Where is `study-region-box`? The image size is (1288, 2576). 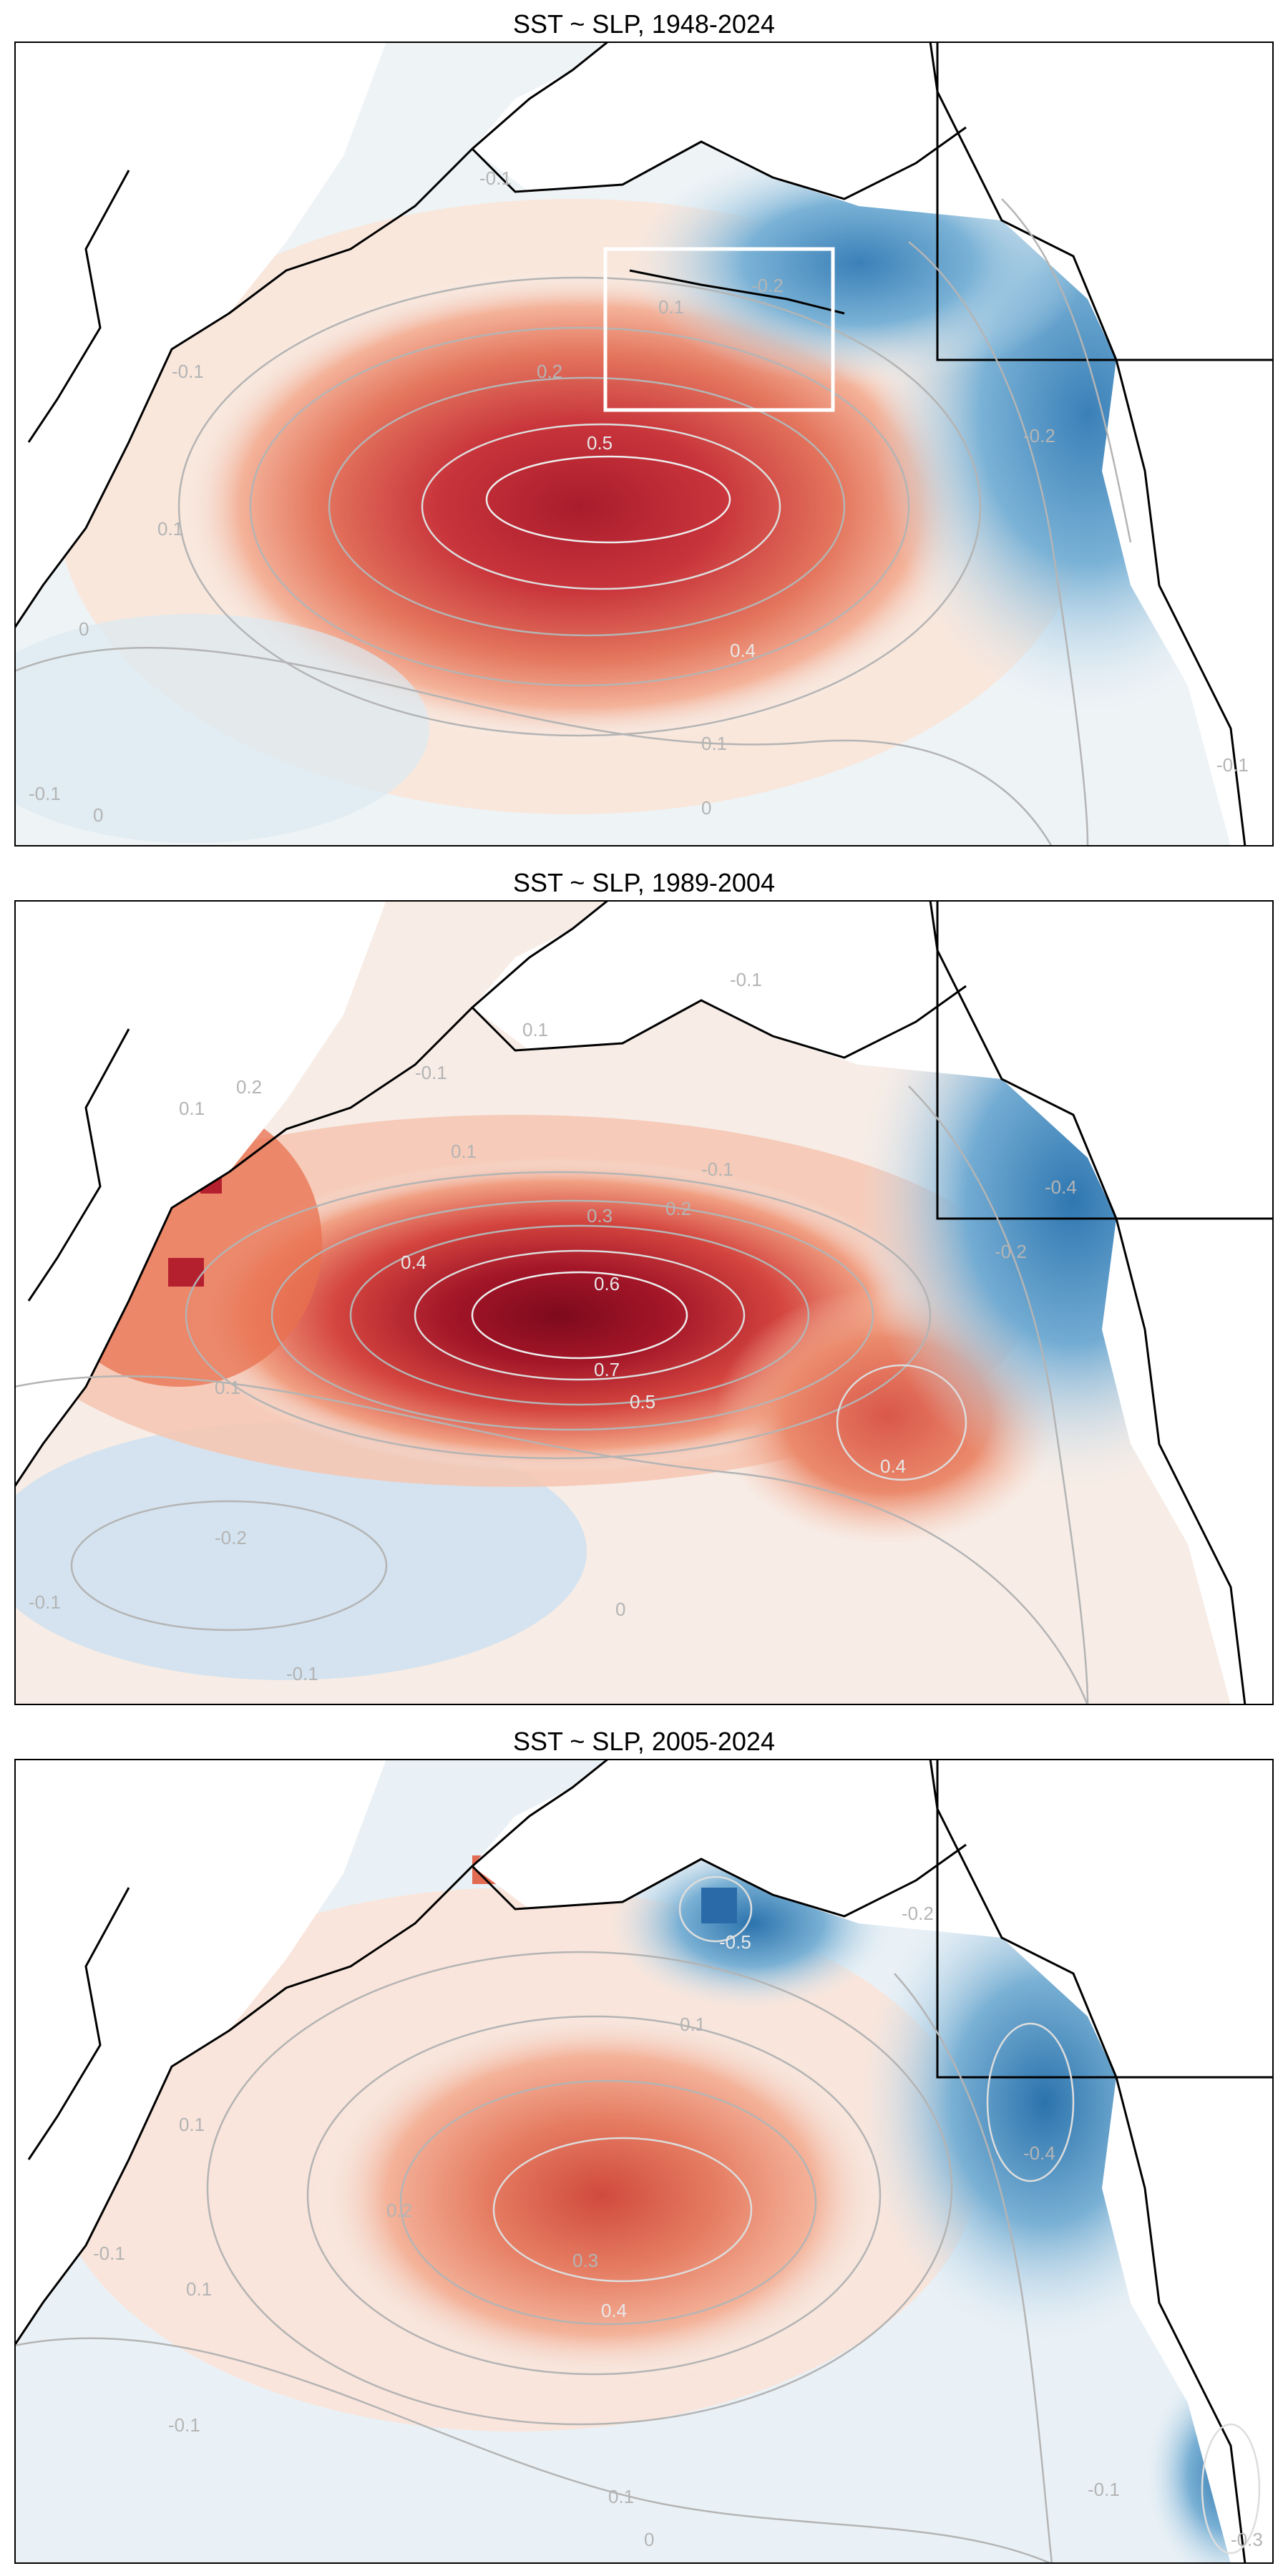 study-region-box is located at coordinates (719, 329).